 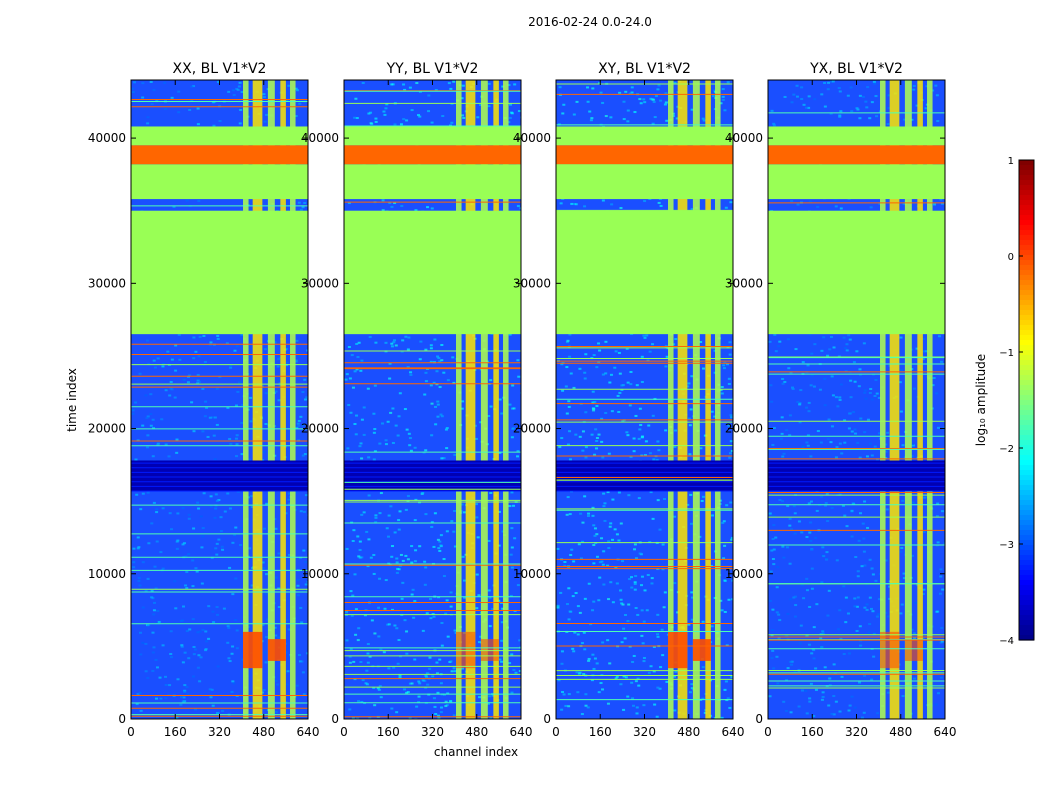 I want to click on colorbar-tick-label: −1, so click(x=1006, y=353).